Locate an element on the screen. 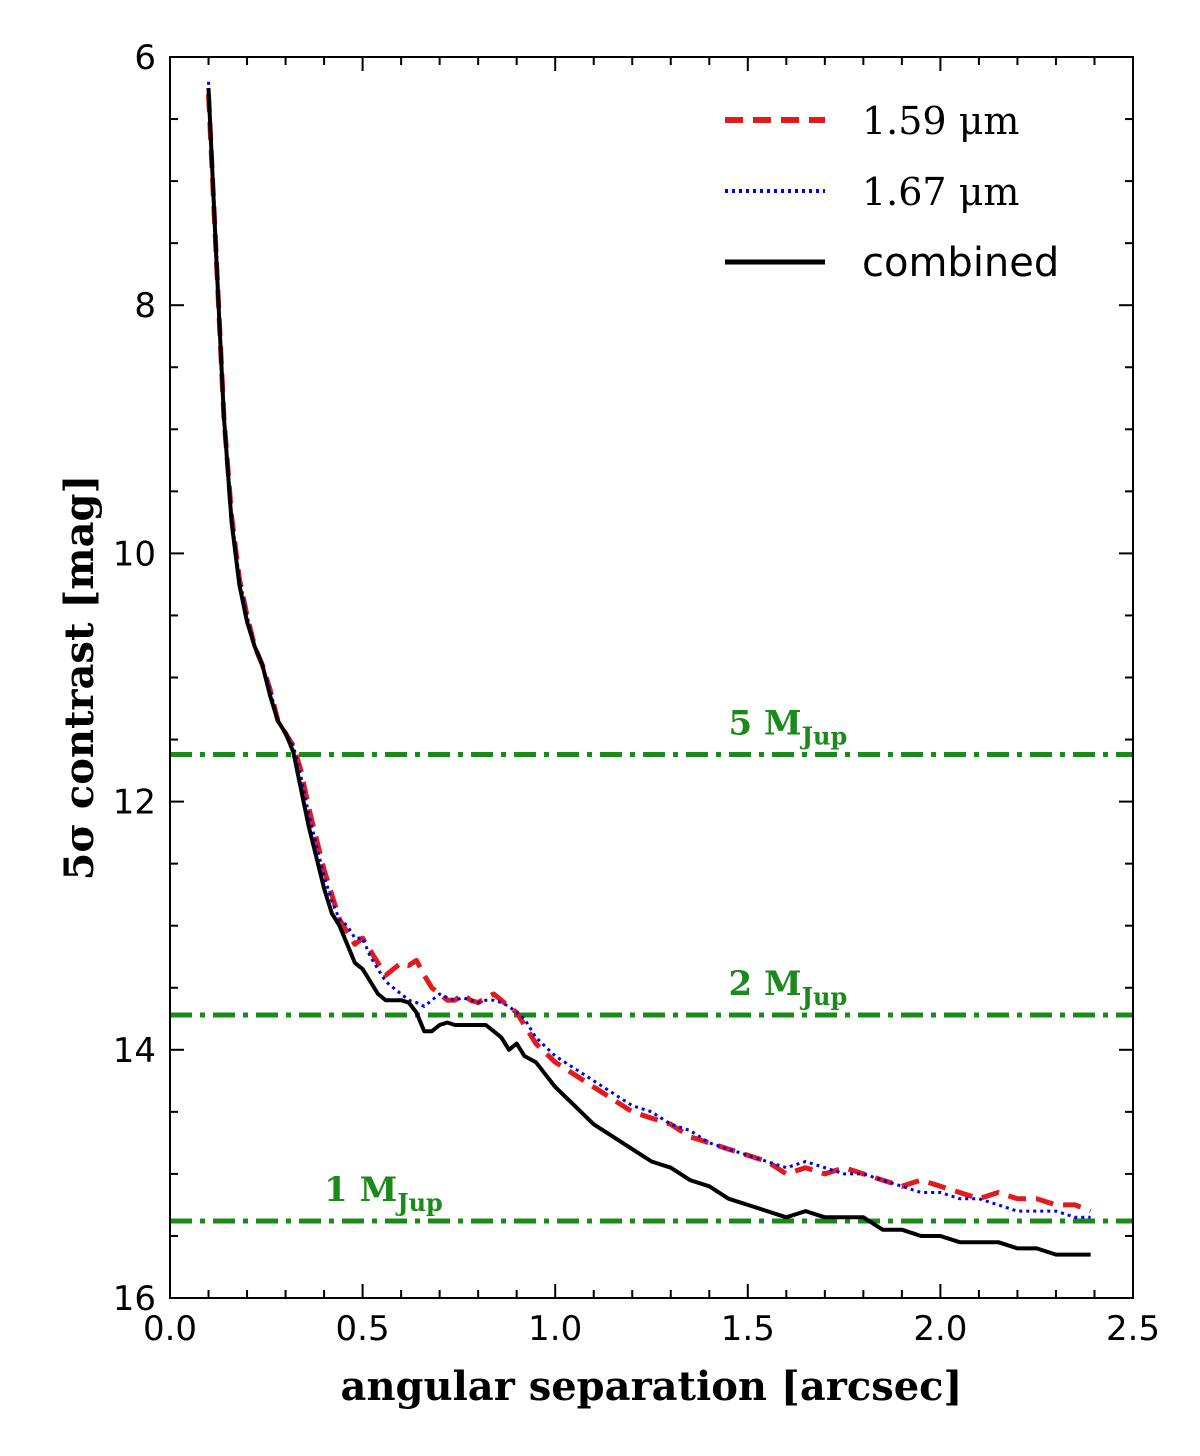 The width and height of the screenshot is (1200, 1456). legend-label-combined: combined is located at coordinates (960, 263).